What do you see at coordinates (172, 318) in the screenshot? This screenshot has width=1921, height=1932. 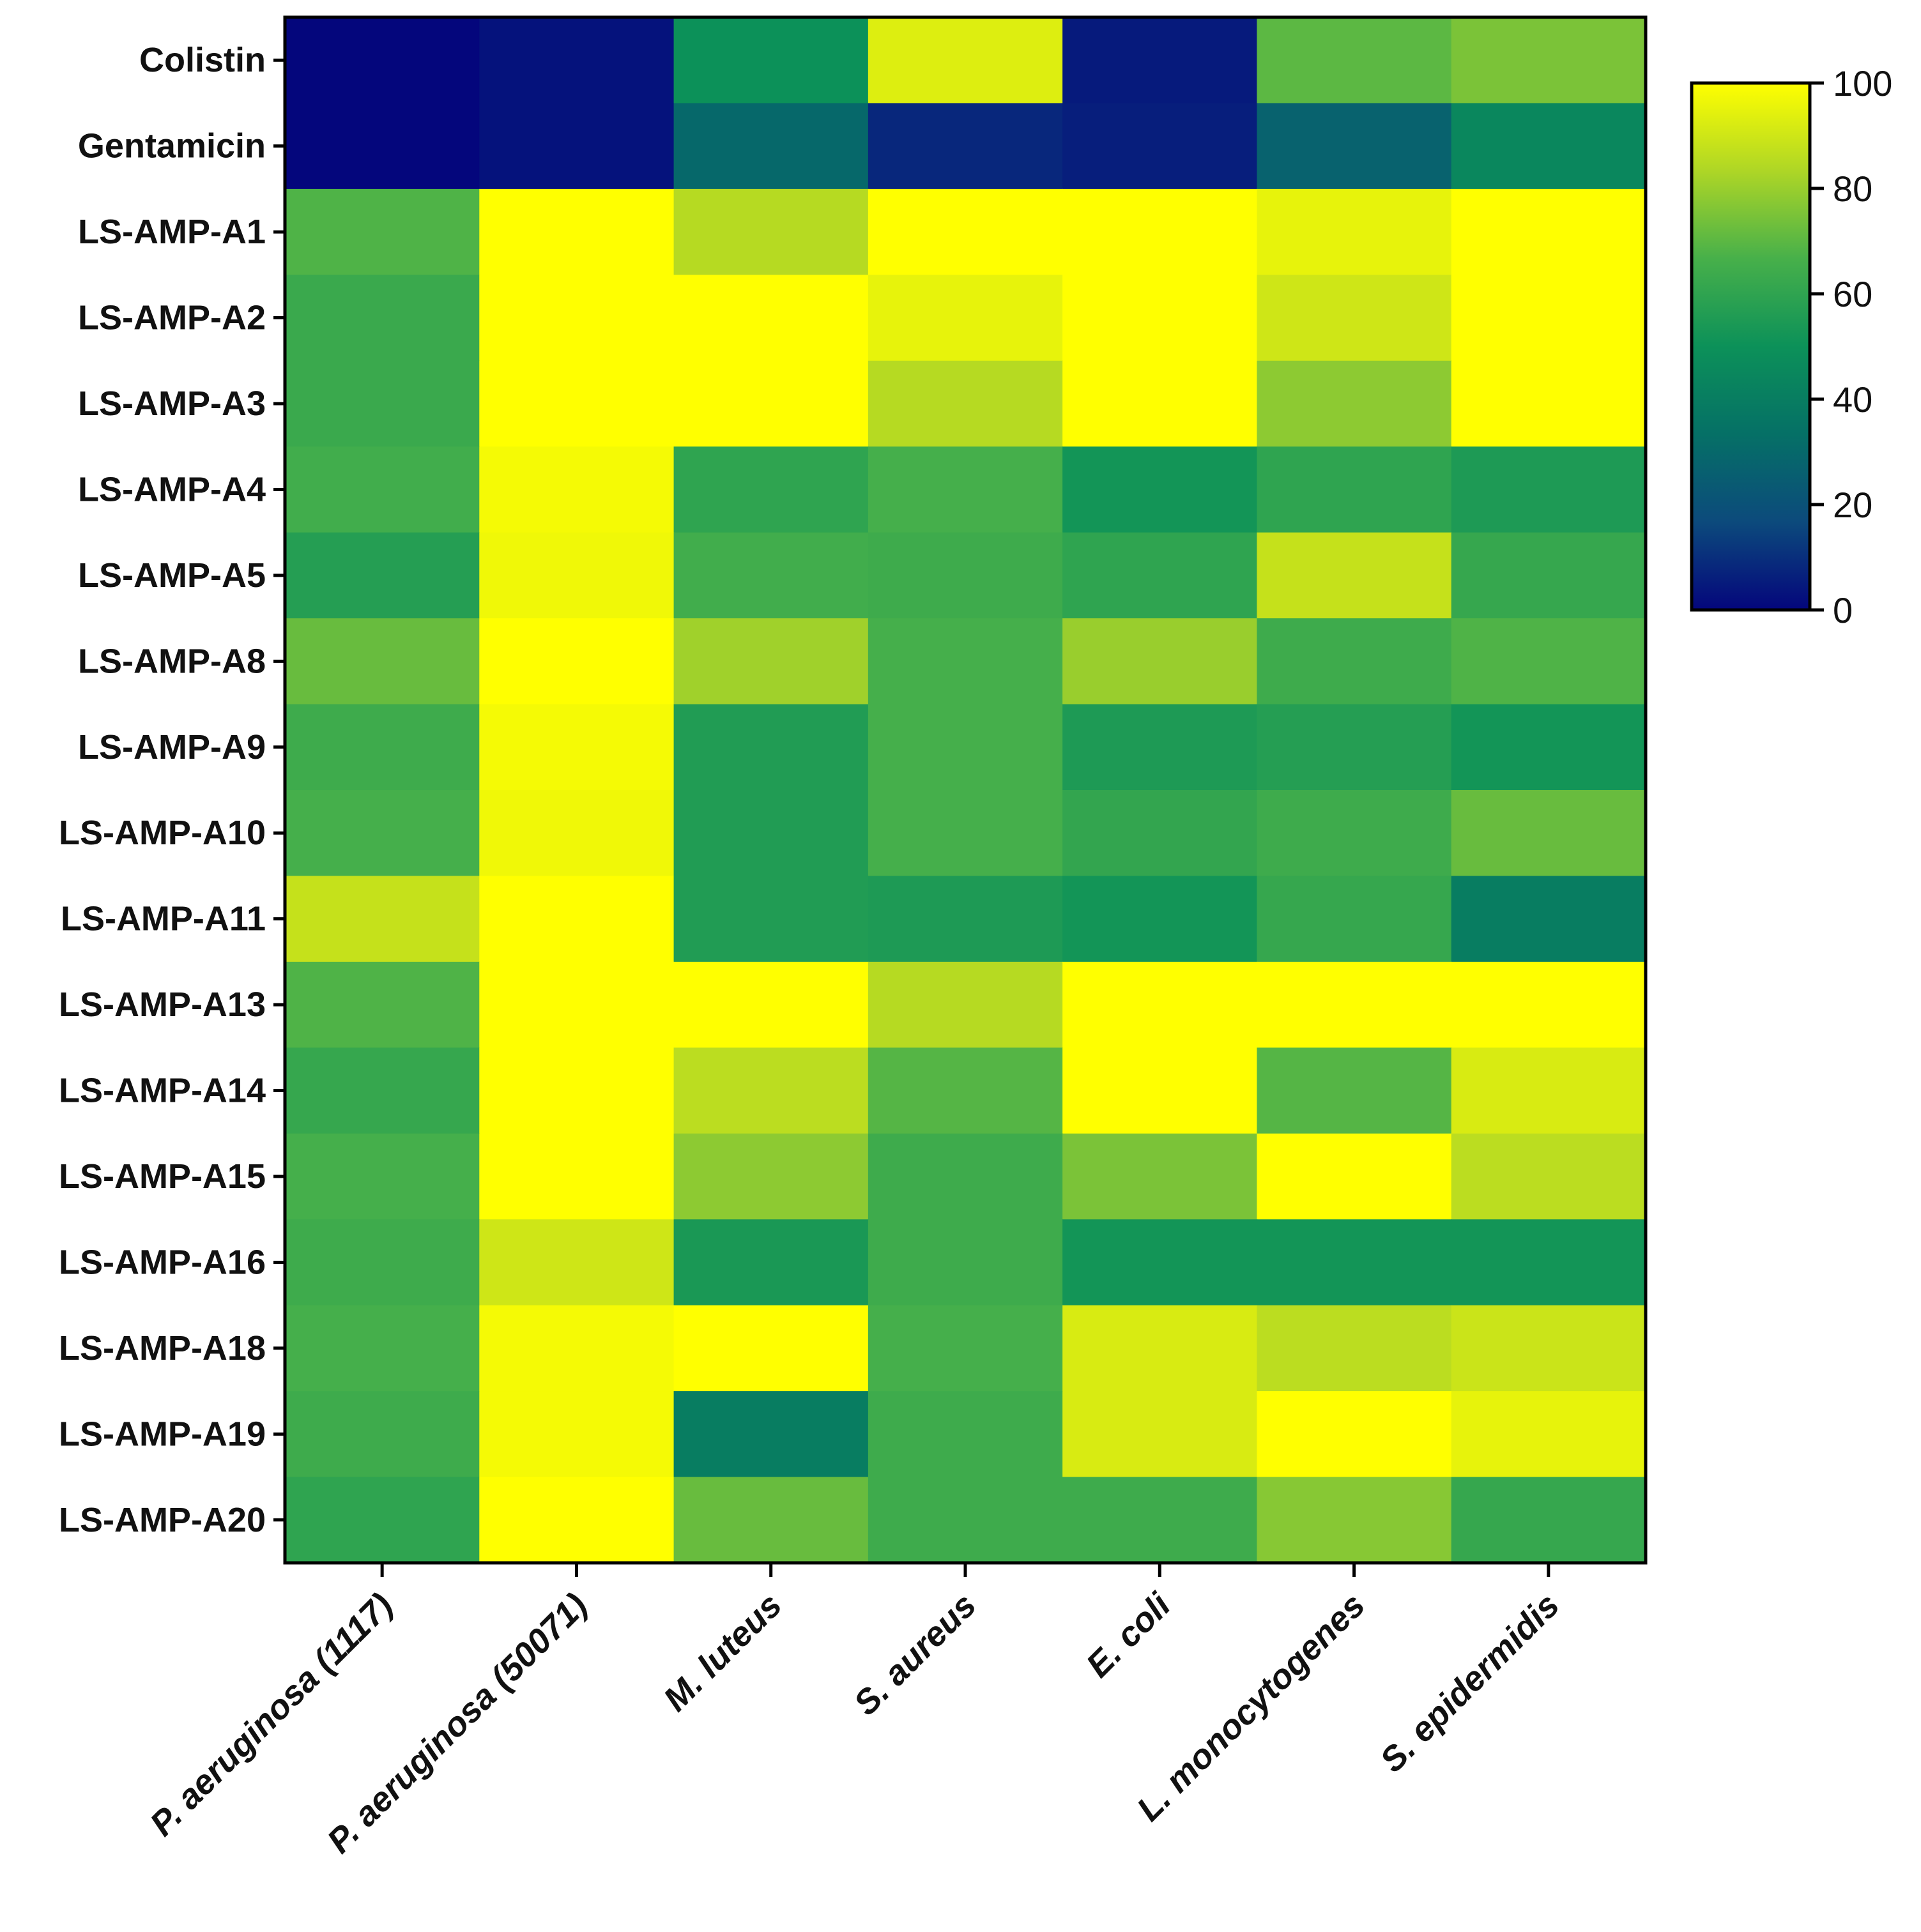 I see `y-tick-label: LS-AMP-A2` at bounding box center [172, 318].